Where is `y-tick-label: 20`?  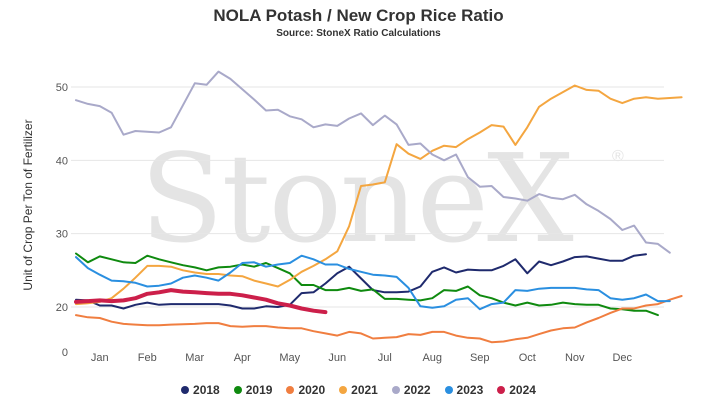 y-tick-label: 20 is located at coordinates (62, 308).